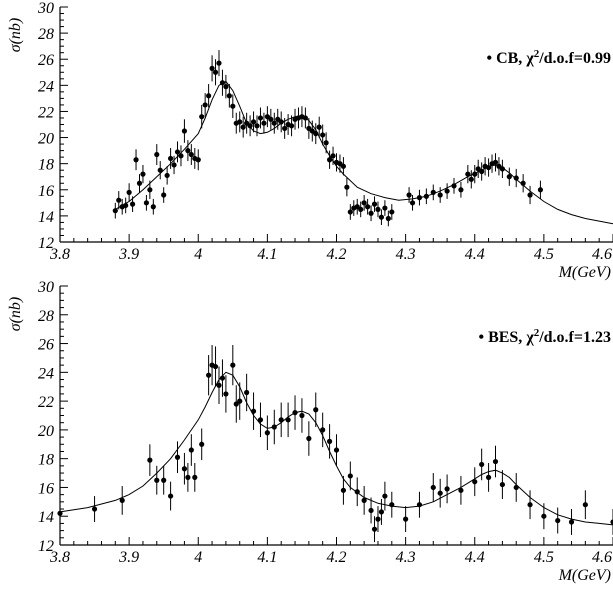 The width and height of the screenshot is (613, 597). I want to click on y-tick-label: 28, so click(46, 316).